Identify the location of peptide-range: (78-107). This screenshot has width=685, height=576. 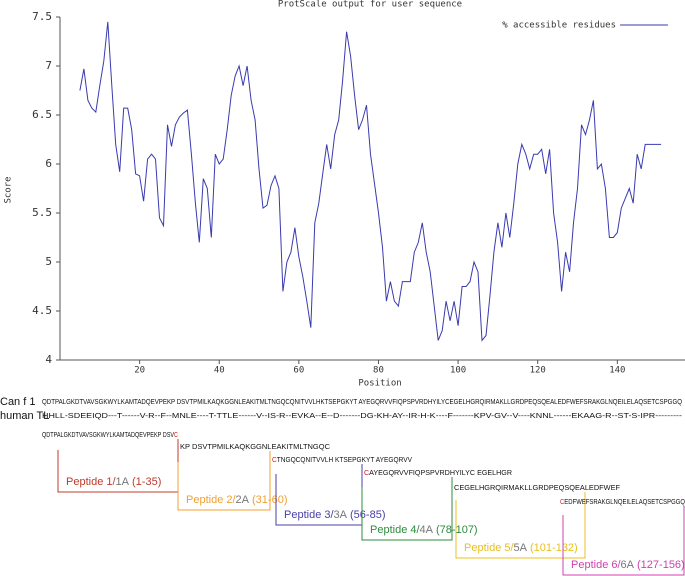
(457, 530).